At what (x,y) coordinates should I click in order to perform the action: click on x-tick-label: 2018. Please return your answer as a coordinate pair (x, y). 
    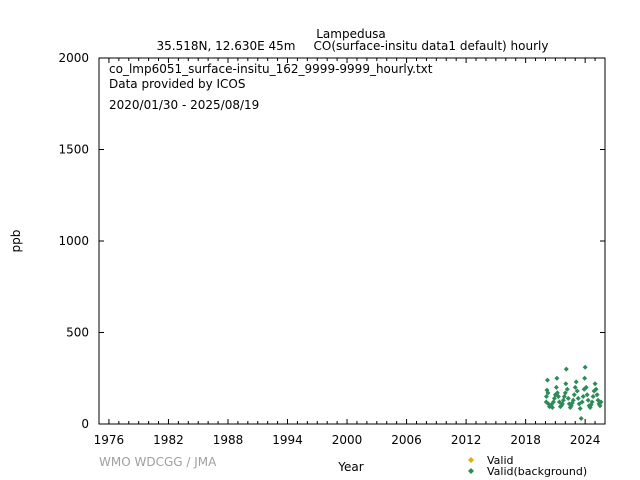
    Looking at the image, I should click on (525, 440).